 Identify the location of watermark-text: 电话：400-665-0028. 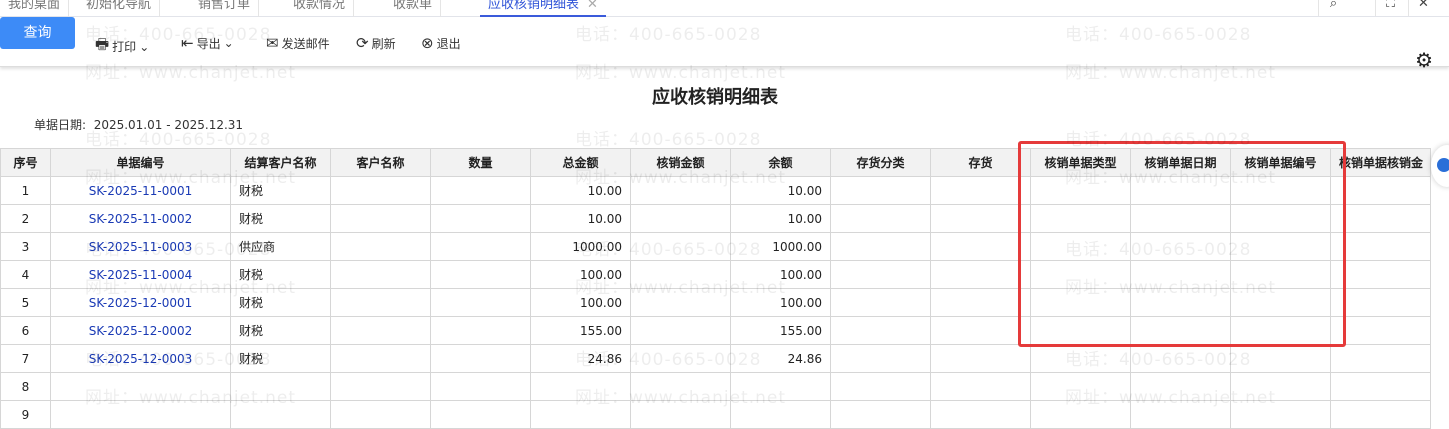
(1158, 140).